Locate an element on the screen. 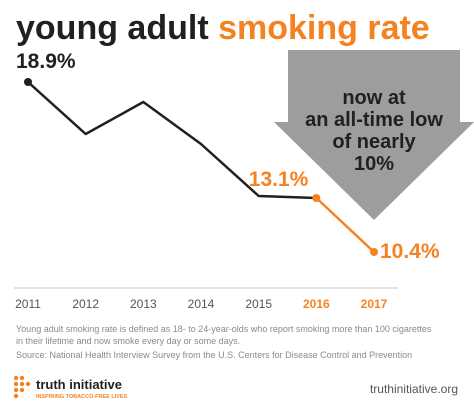 The width and height of the screenshot is (474, 407). x-tick-2011: 2011 is located at coordinates (28, 304).